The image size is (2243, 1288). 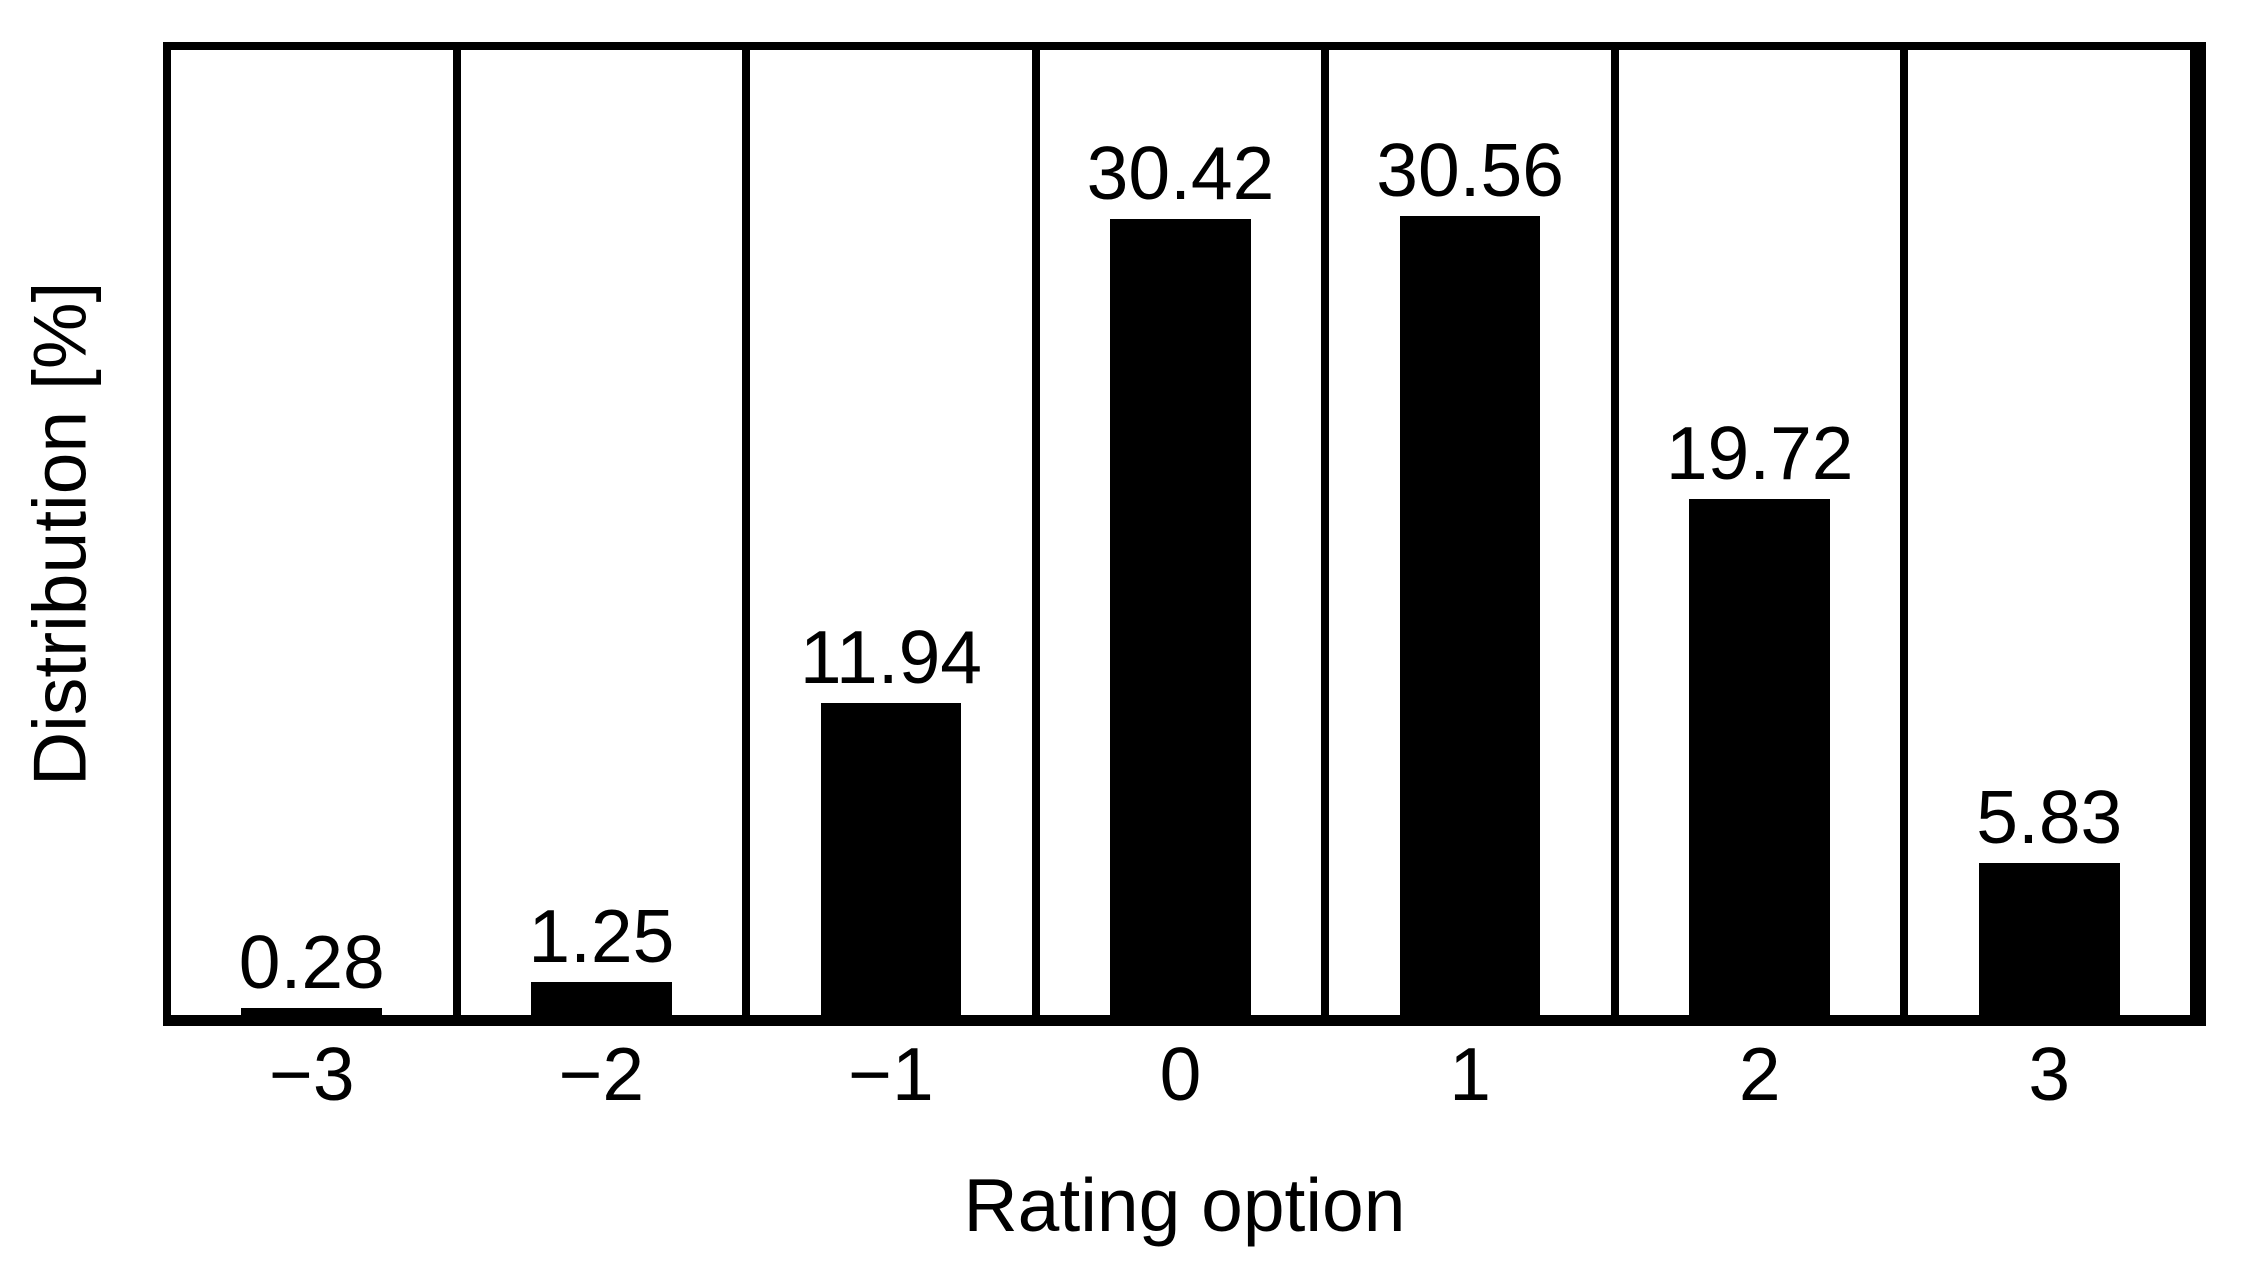 What do you see at coordinates (1470, 169) in the screenshot?
I see `bar-value-label: 30.56` at bounding box center [1470, 169].